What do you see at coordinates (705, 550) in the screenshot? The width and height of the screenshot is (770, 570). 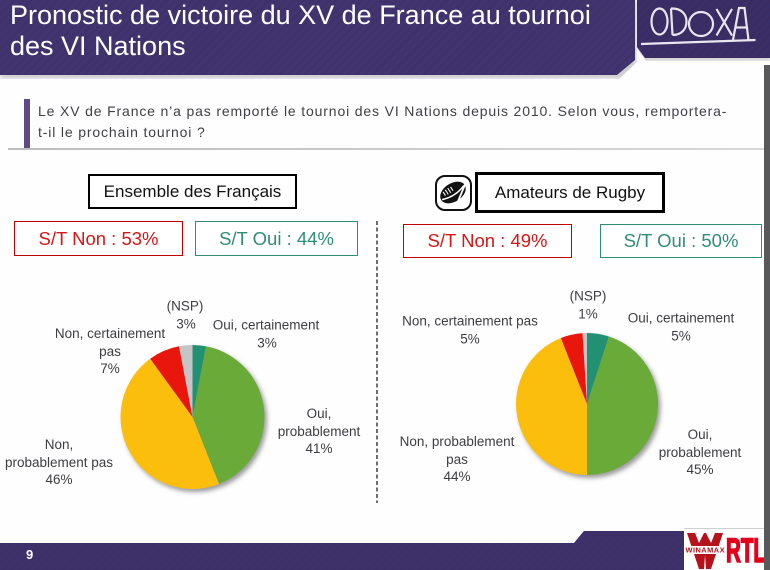 I see `svg-text: WINAMAX` at bounding box center [705, 550].